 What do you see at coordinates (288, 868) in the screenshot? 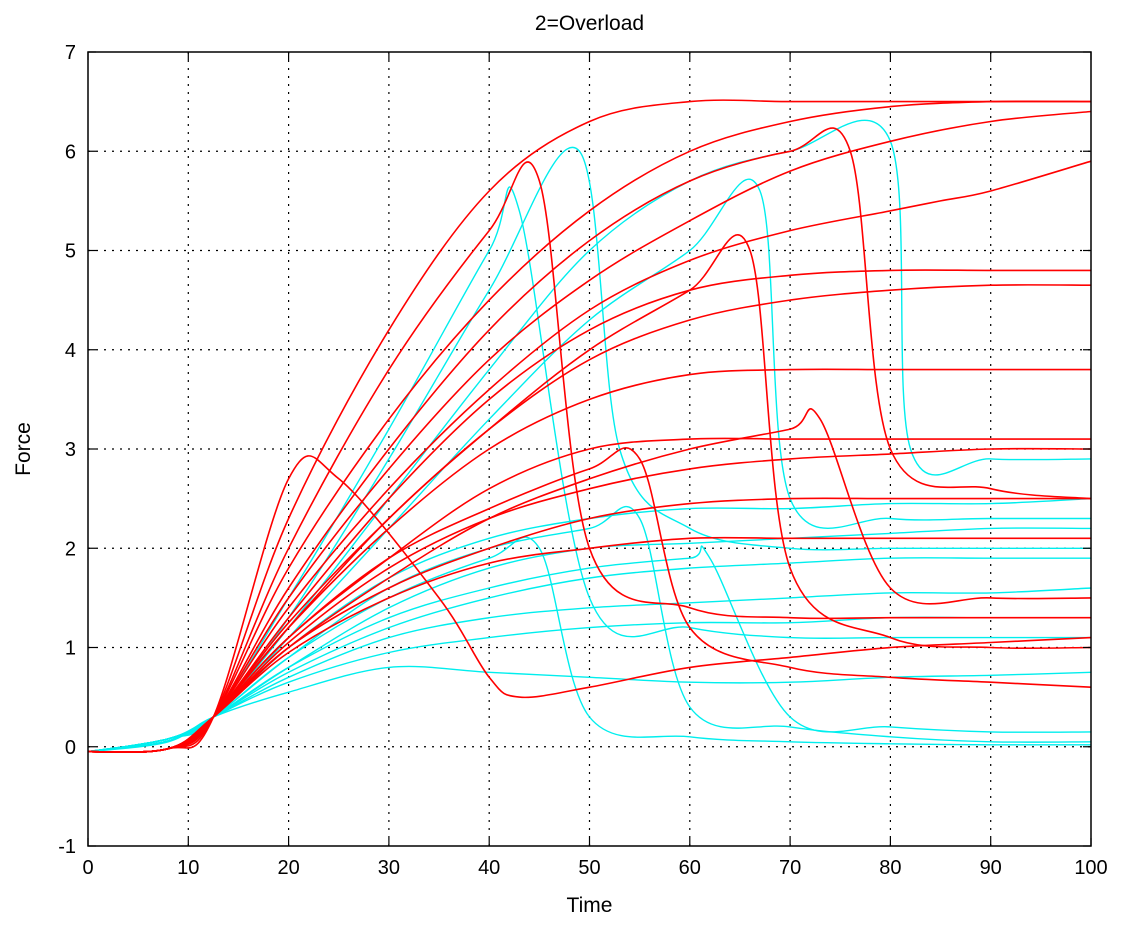
I see `x-tick-label: 20` at bounding box center [288, 868].